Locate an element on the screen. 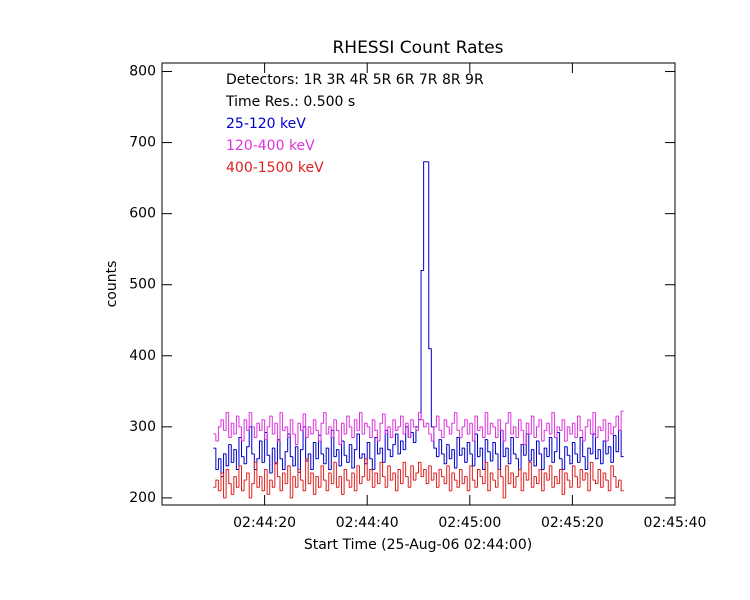 The width and height of the screenshot is (750, 600). chart-title: RHESSI Count Rates is located at coordinates (417, 48).